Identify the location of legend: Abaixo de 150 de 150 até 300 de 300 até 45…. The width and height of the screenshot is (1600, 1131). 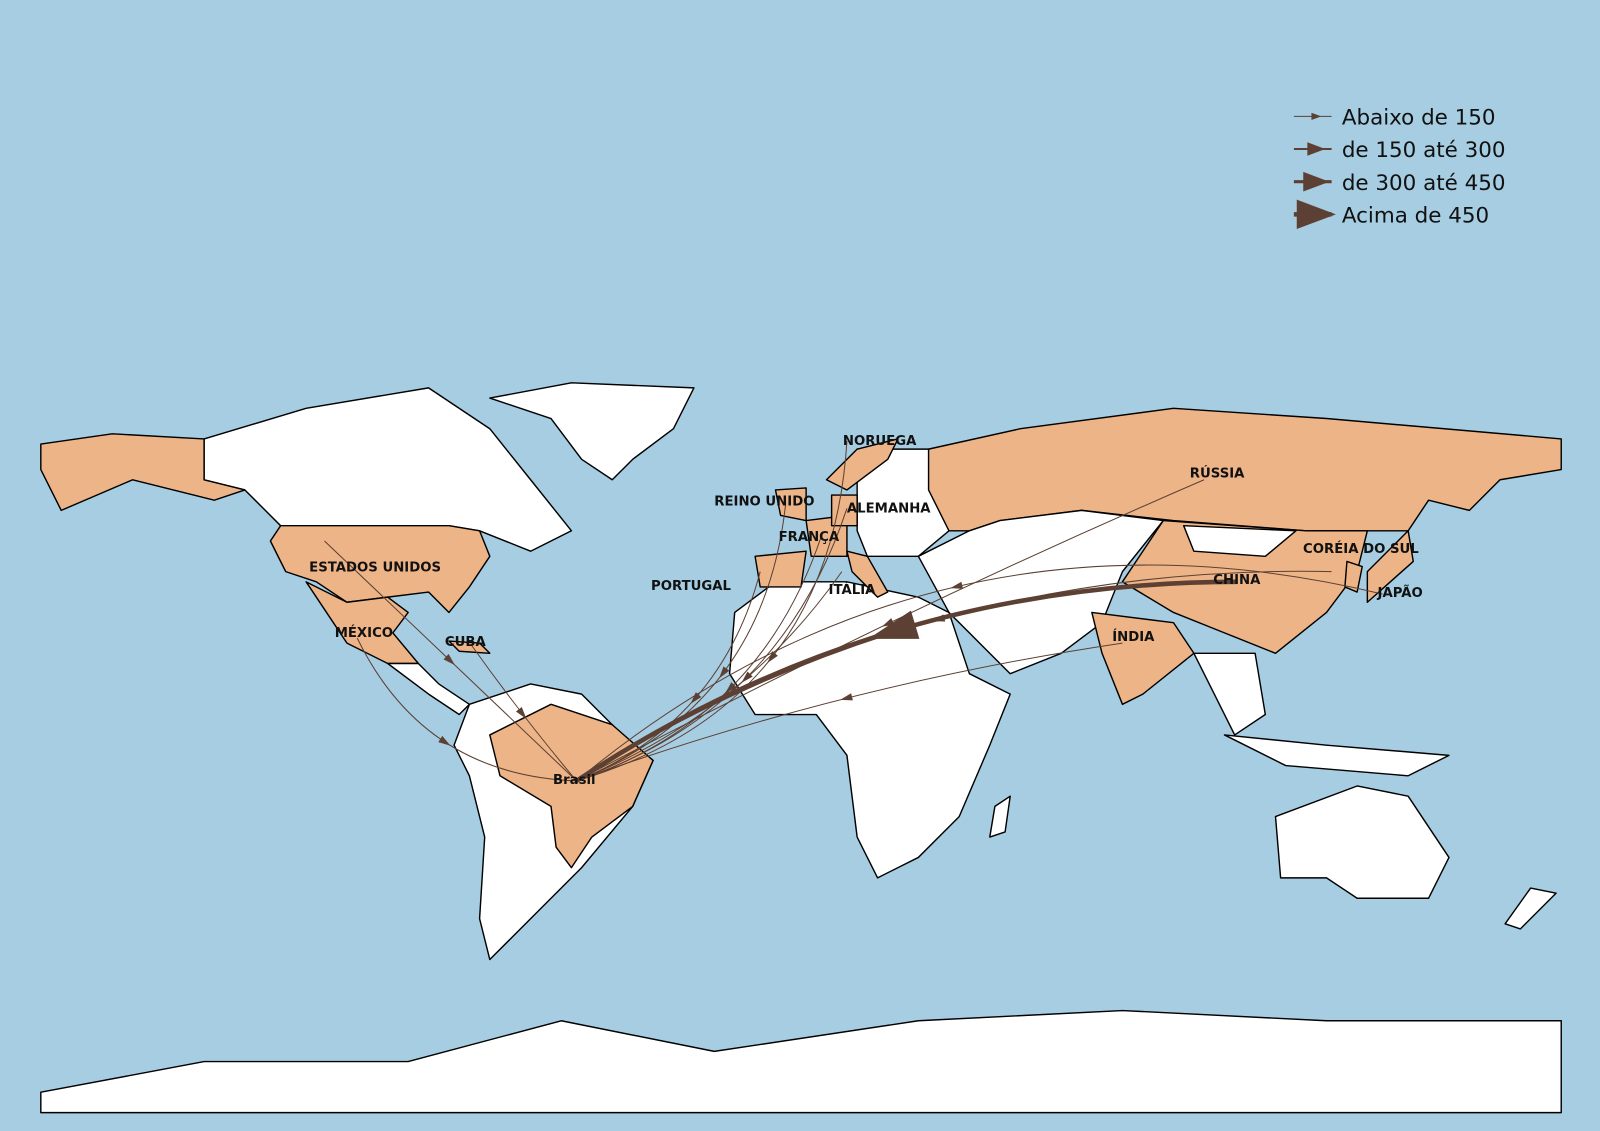
(1399, 168).